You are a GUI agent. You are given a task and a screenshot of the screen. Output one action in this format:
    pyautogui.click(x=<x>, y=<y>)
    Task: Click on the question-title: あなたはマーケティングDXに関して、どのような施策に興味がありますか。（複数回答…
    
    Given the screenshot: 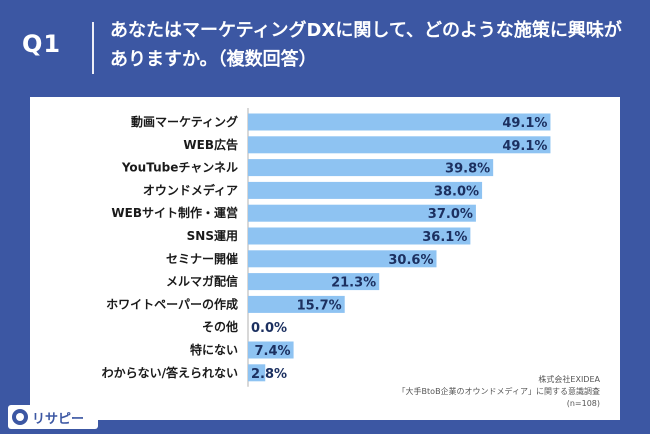 What is the action you would take?
    pyautogui.click(x=366, y=45)
    